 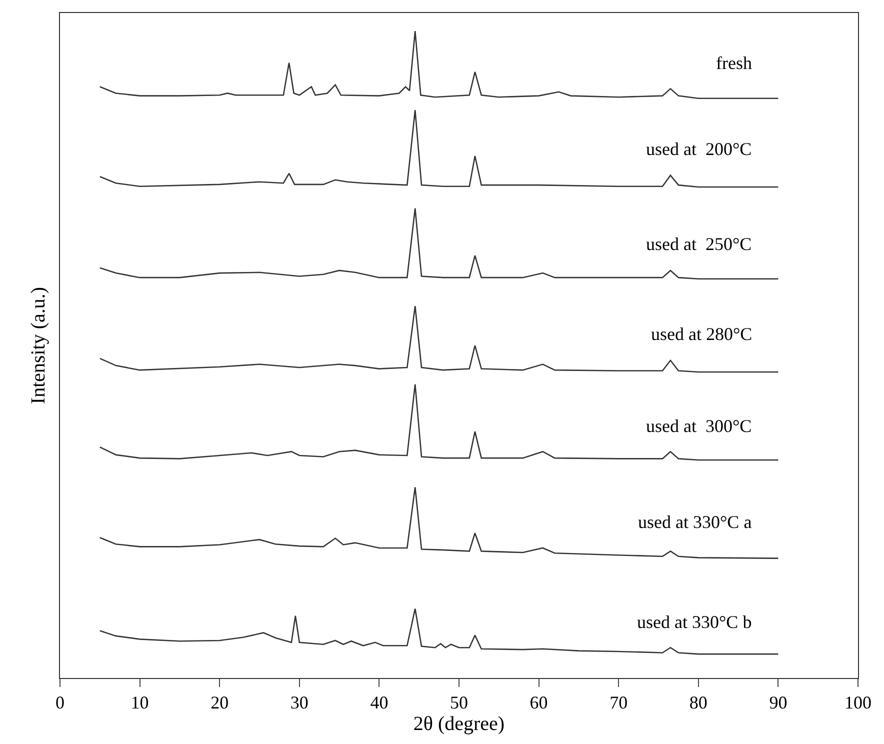 What do you see at coordinates (694, 622) in the screenshot?
I see `series-label: used at 330°C b` at bounding box center [694, 622].